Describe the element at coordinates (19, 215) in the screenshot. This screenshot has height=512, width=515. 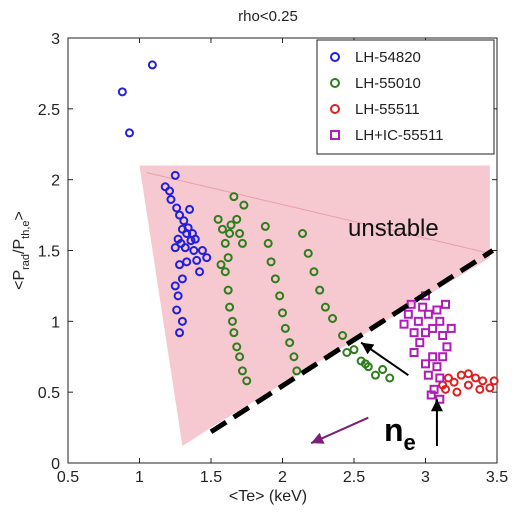
I see `y-axis-label-part: >` at that location.